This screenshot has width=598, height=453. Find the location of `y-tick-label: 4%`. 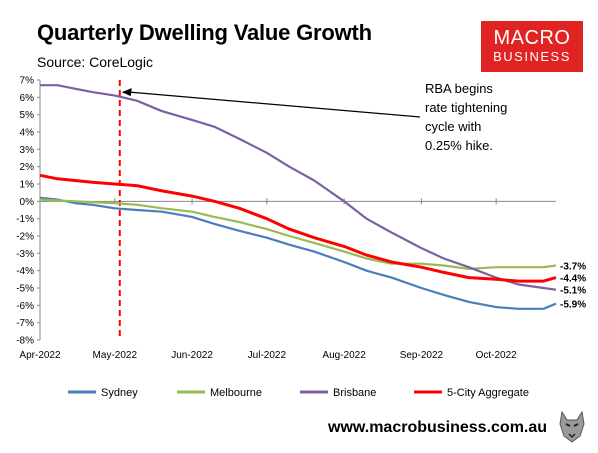

y-tick-label: 4% is located at coordinates (27, 133).